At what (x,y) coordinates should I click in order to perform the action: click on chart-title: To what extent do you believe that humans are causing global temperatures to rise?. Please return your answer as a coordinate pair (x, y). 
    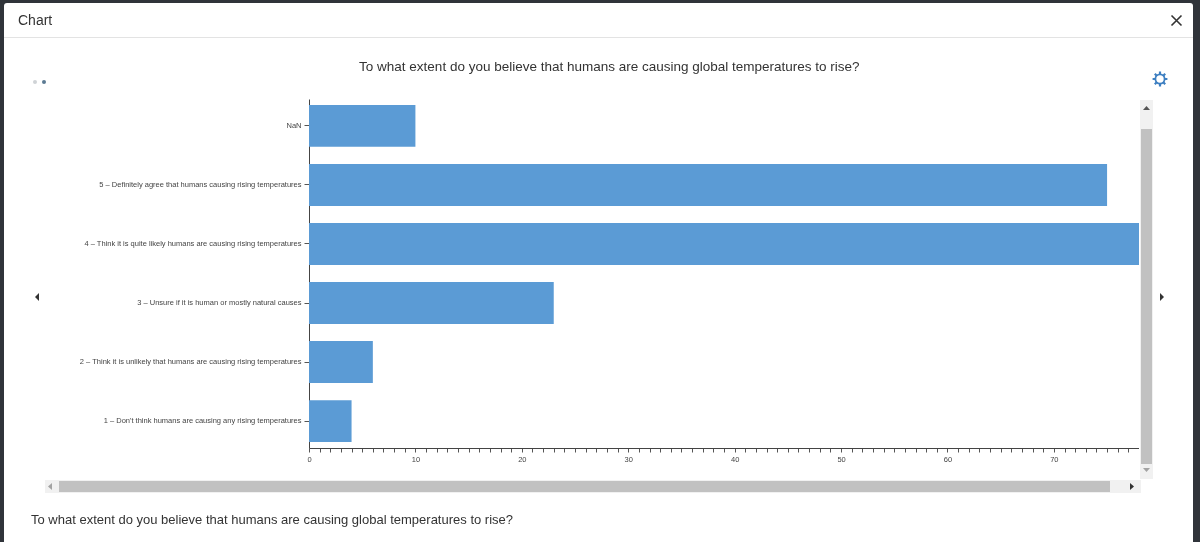
    Looking at the image, I should click on (609, 66).